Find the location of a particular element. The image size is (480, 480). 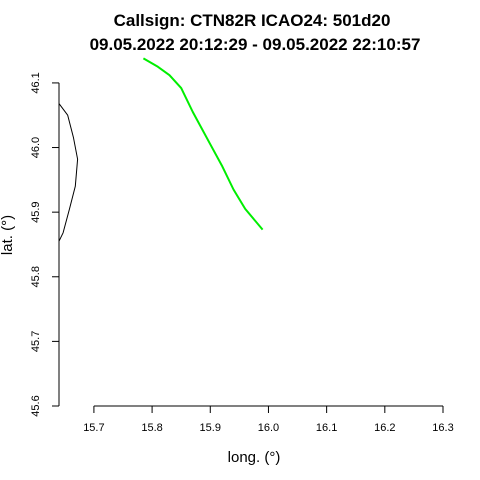

y-axis-label: lat. (°) is located at coordinates (8, 235).